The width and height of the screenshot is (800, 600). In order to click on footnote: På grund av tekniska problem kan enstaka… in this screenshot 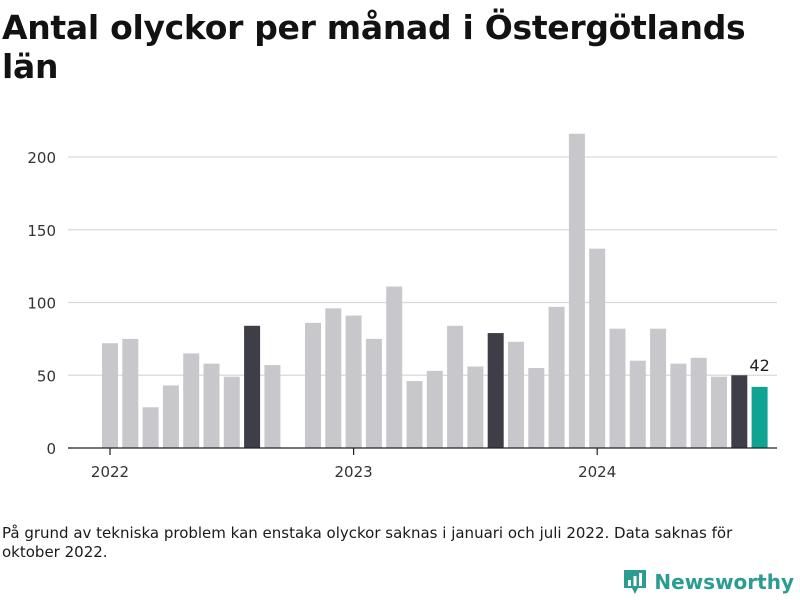, I will do `click(367, 542)`.